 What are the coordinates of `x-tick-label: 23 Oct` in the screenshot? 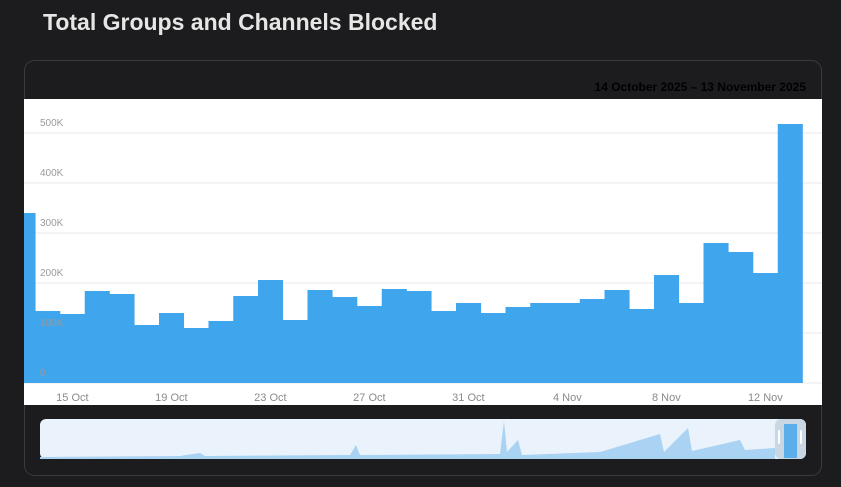 It's located at (270, 398).